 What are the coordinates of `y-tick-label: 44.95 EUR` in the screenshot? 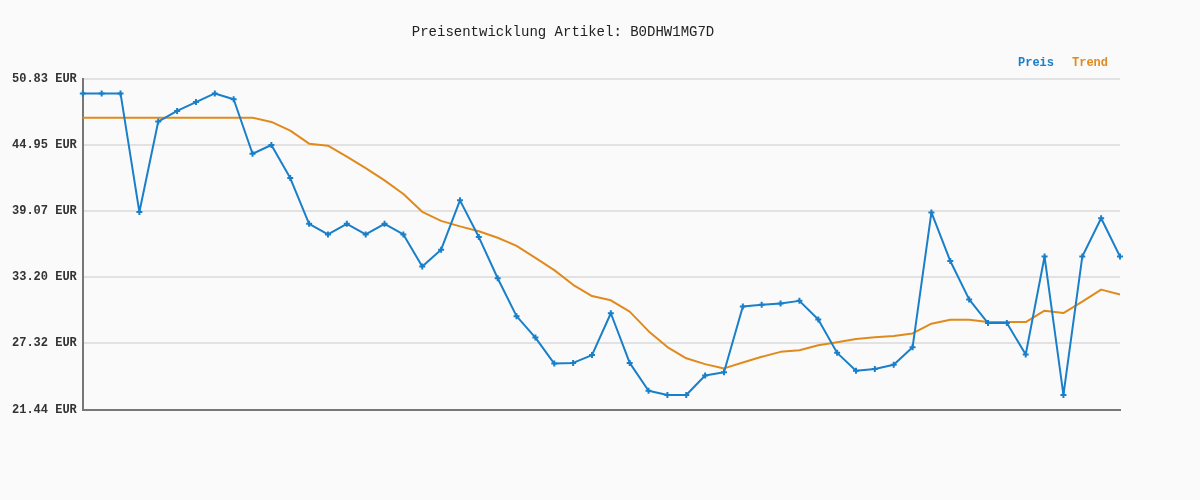 It's located at (45, 145).